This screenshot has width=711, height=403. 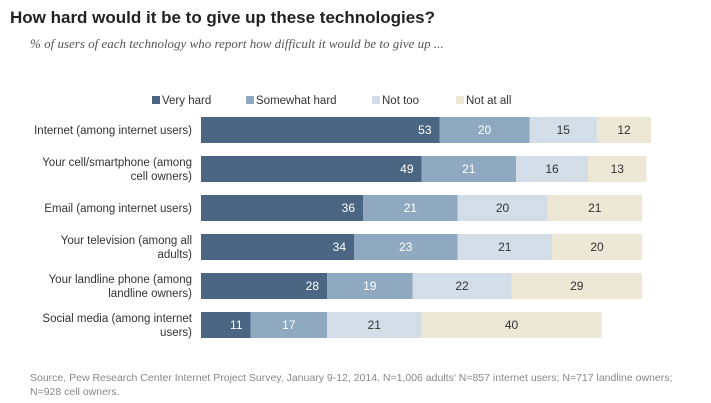 I want to click on data-label-0-0: 53, so click(x=425, y=130).